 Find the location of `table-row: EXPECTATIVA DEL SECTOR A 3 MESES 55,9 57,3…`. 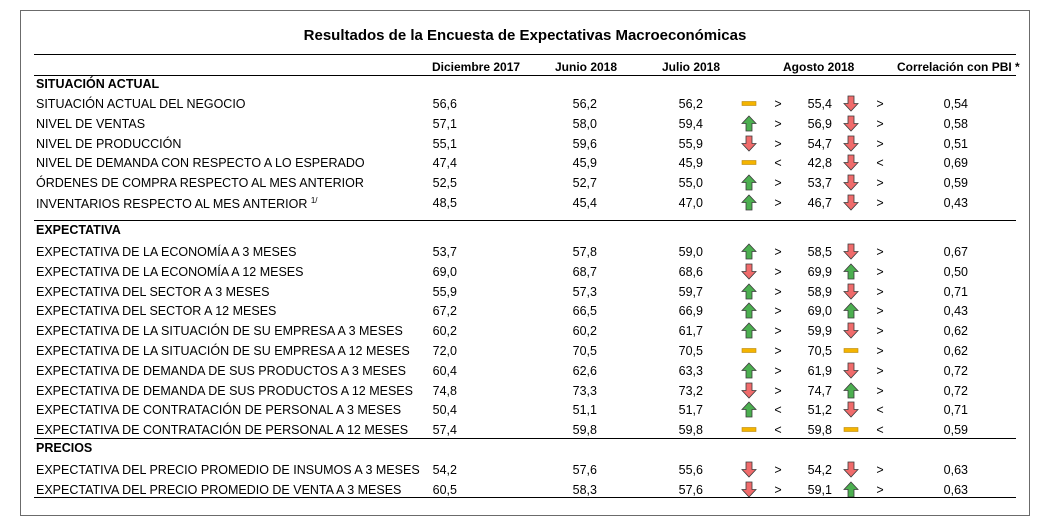

table-row: EXPECTATIVA DEL SECTOR A 3 MESES 55,9 57,3… is located at coordinates (525, 292).